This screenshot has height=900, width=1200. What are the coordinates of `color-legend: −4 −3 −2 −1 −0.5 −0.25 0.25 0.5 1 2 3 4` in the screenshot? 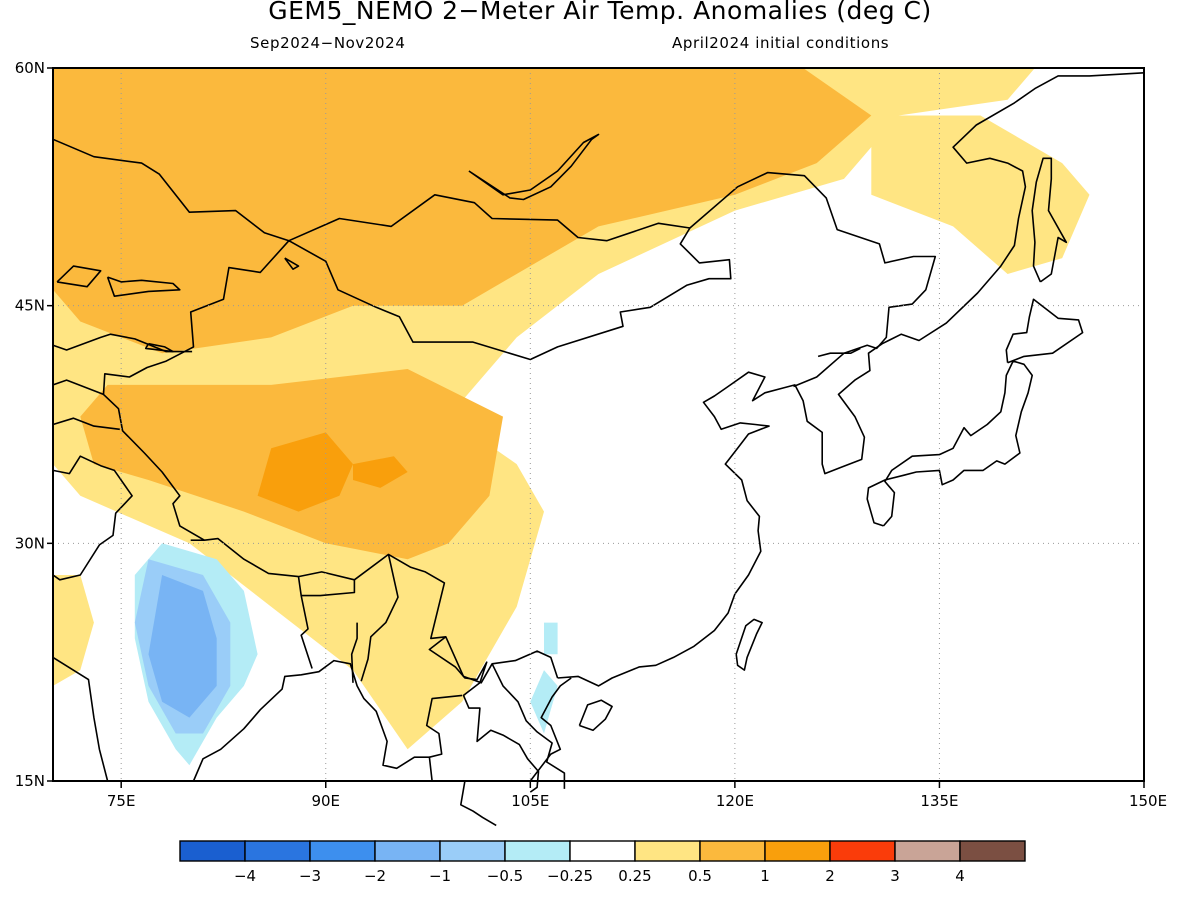 It's located at (602, 862).